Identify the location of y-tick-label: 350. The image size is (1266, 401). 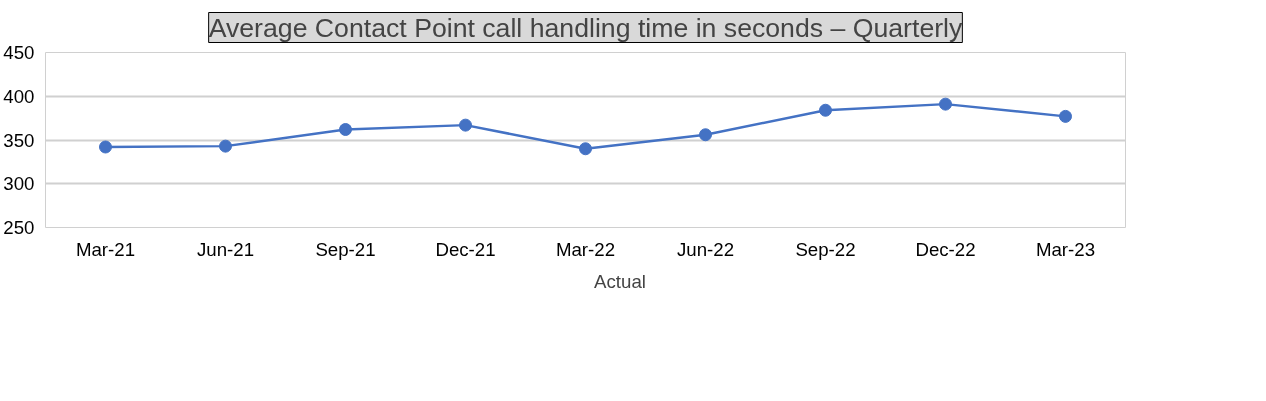
(19, 140).